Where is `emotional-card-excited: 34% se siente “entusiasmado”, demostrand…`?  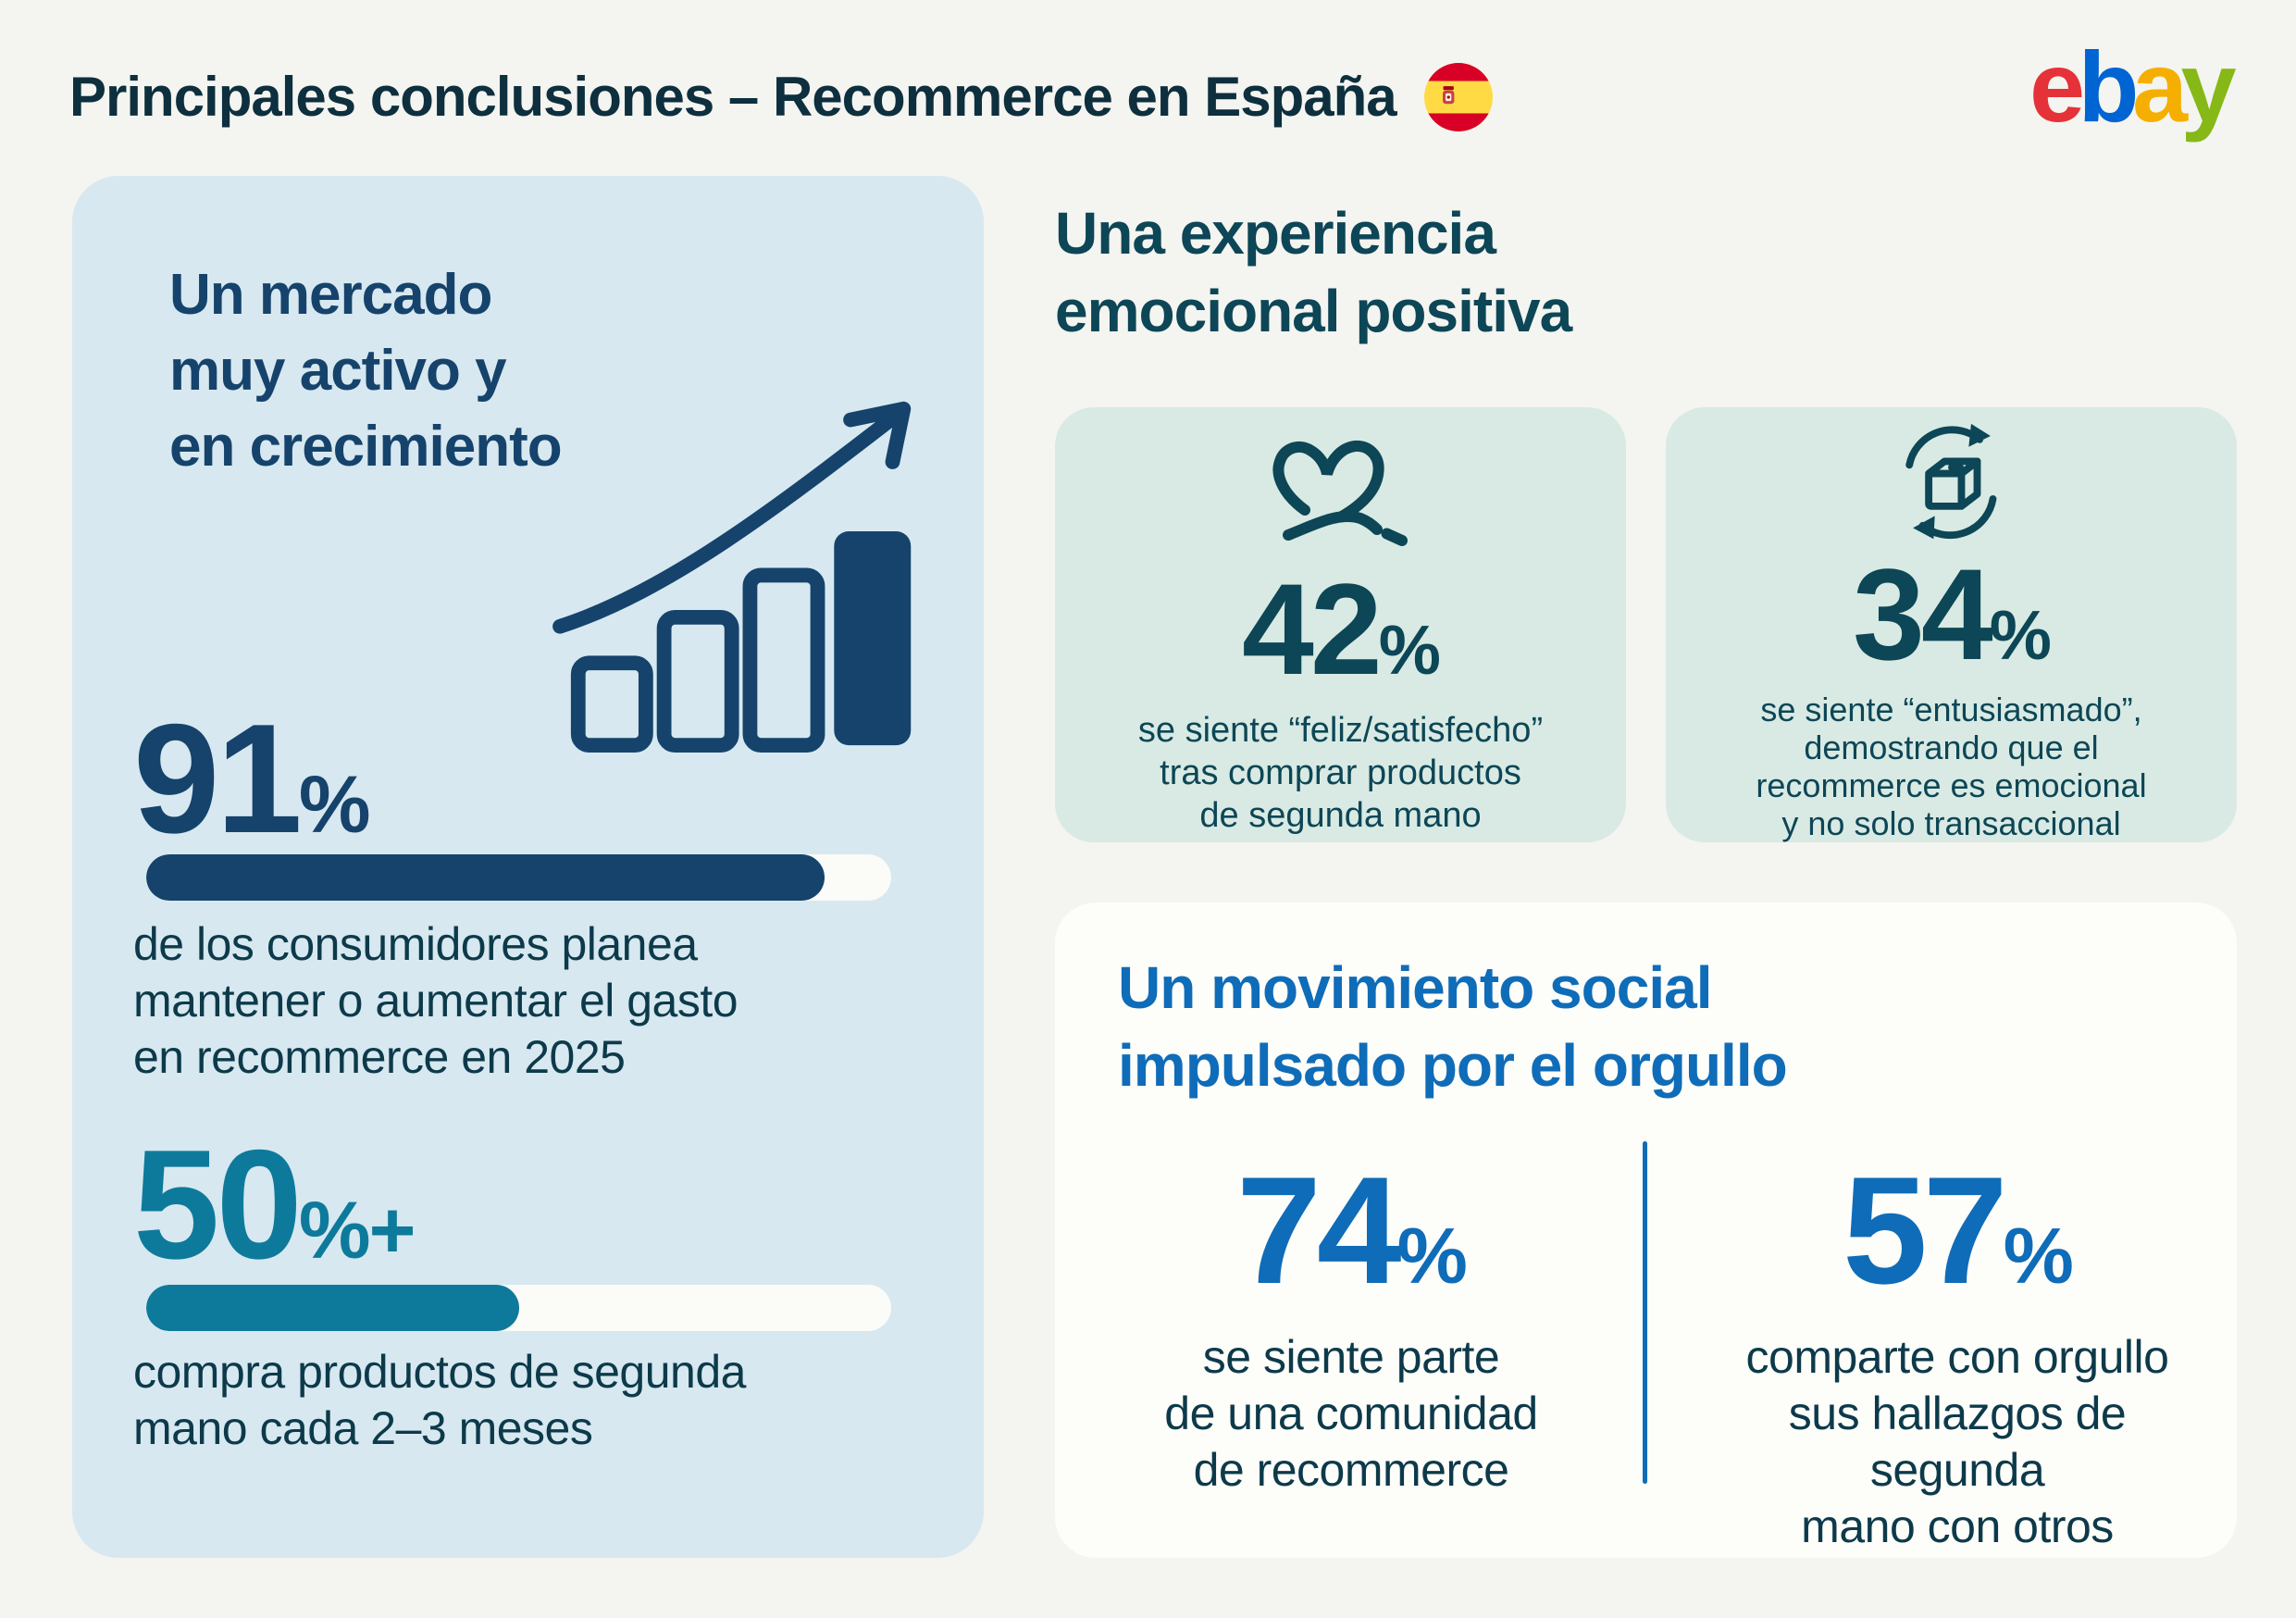
emotional-card-excited: 34% se siente “entusiasmado”, demostrand… is located at coordinates (1952, 624).